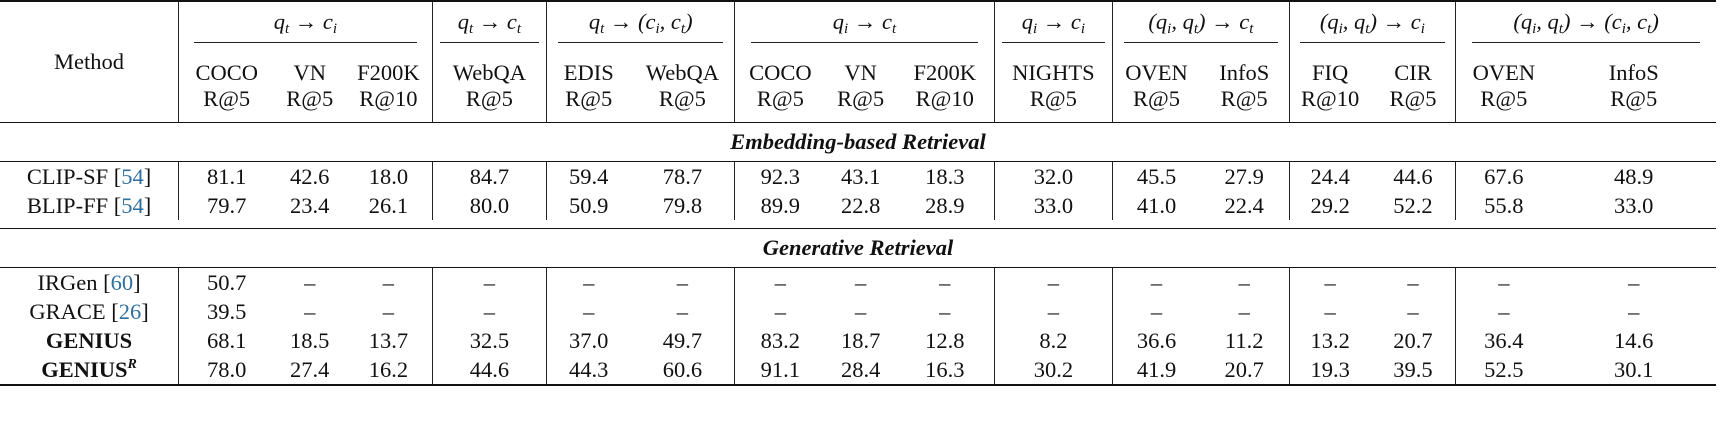 The height and width of the screenshot is (442, 1724). I want to click on method-name-cell: GRACE [26], so click(89, 311).